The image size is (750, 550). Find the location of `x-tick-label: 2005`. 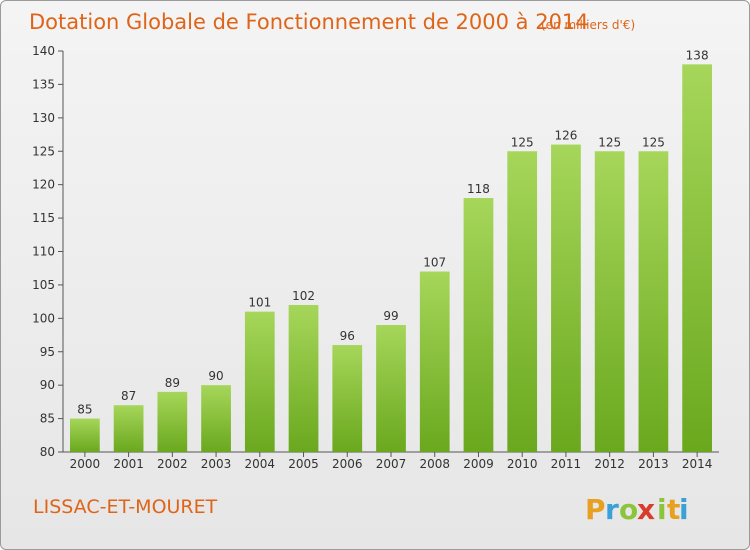

x-tick-label: 2005 is located at coordinates (303, 464).